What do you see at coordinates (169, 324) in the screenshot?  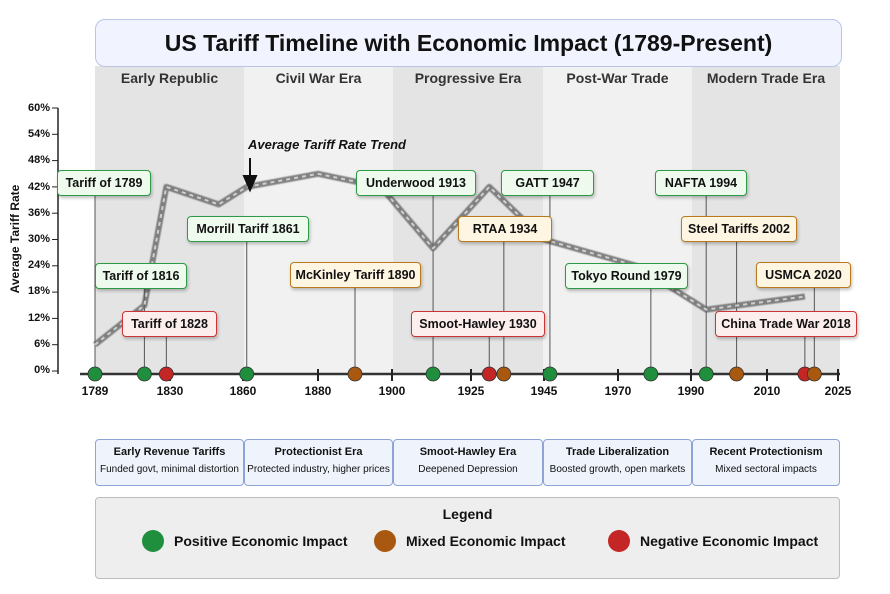 I see `event-box-tariff-1828: Tariff of 1828` at bounding box center [169, 324].